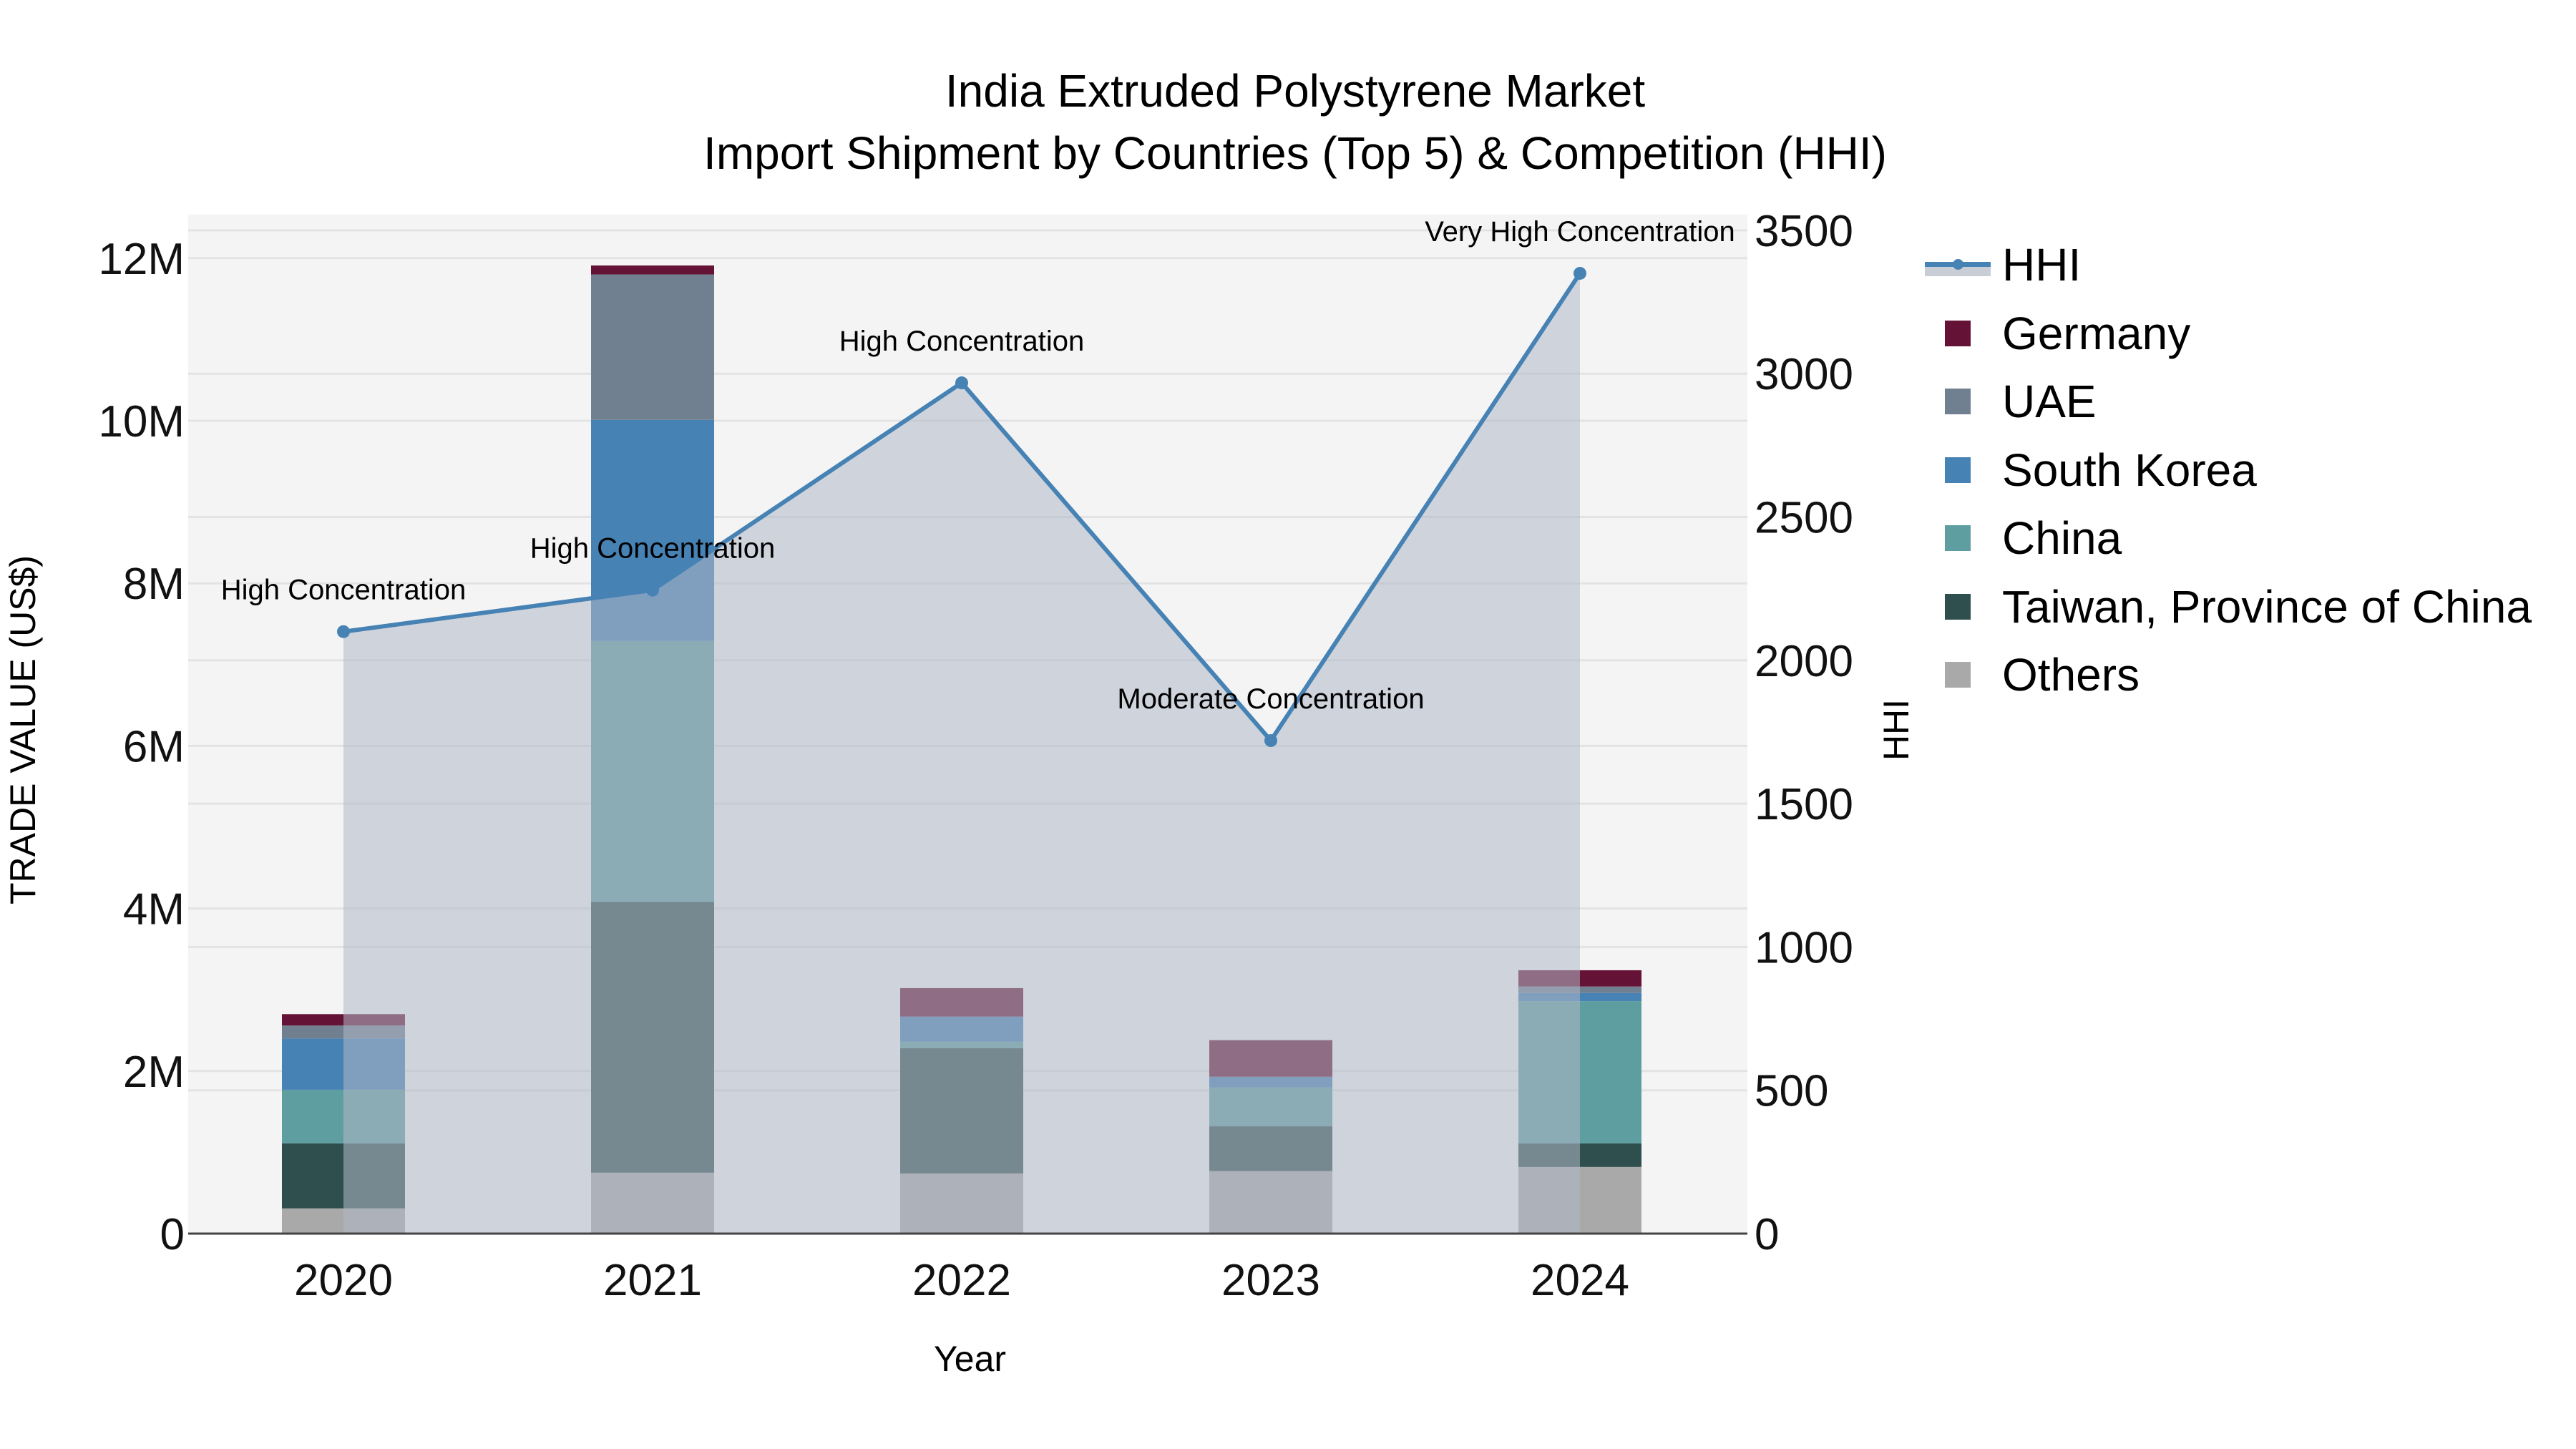 The height and width of the screenshot is (1449, 2576). I want to click on x-axis-title: Year, so click(970, 1359).